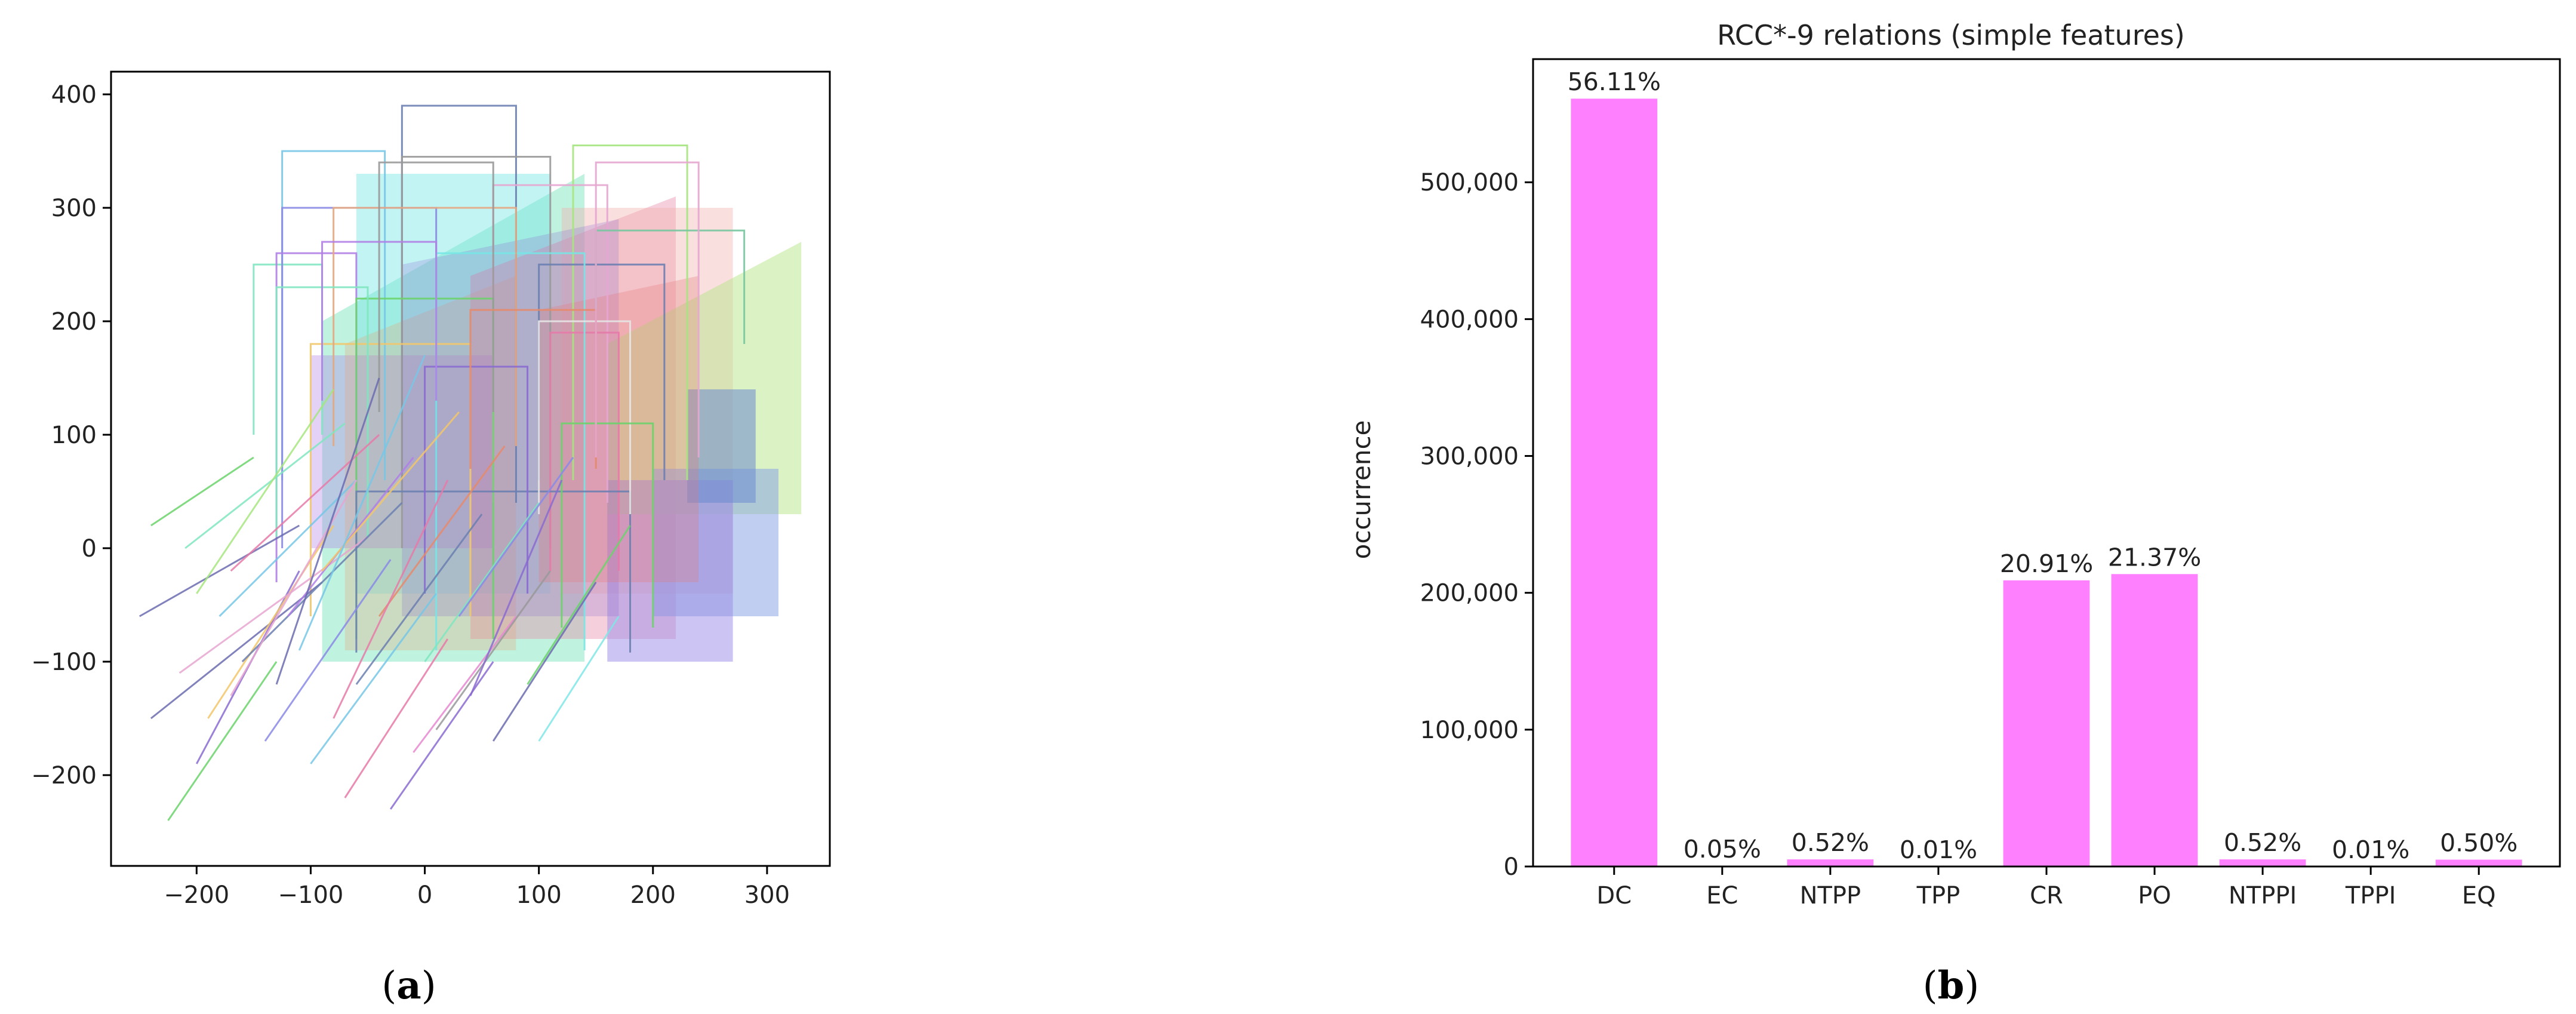  I want to click on x-tick-label: CR, so click(2046, 895).